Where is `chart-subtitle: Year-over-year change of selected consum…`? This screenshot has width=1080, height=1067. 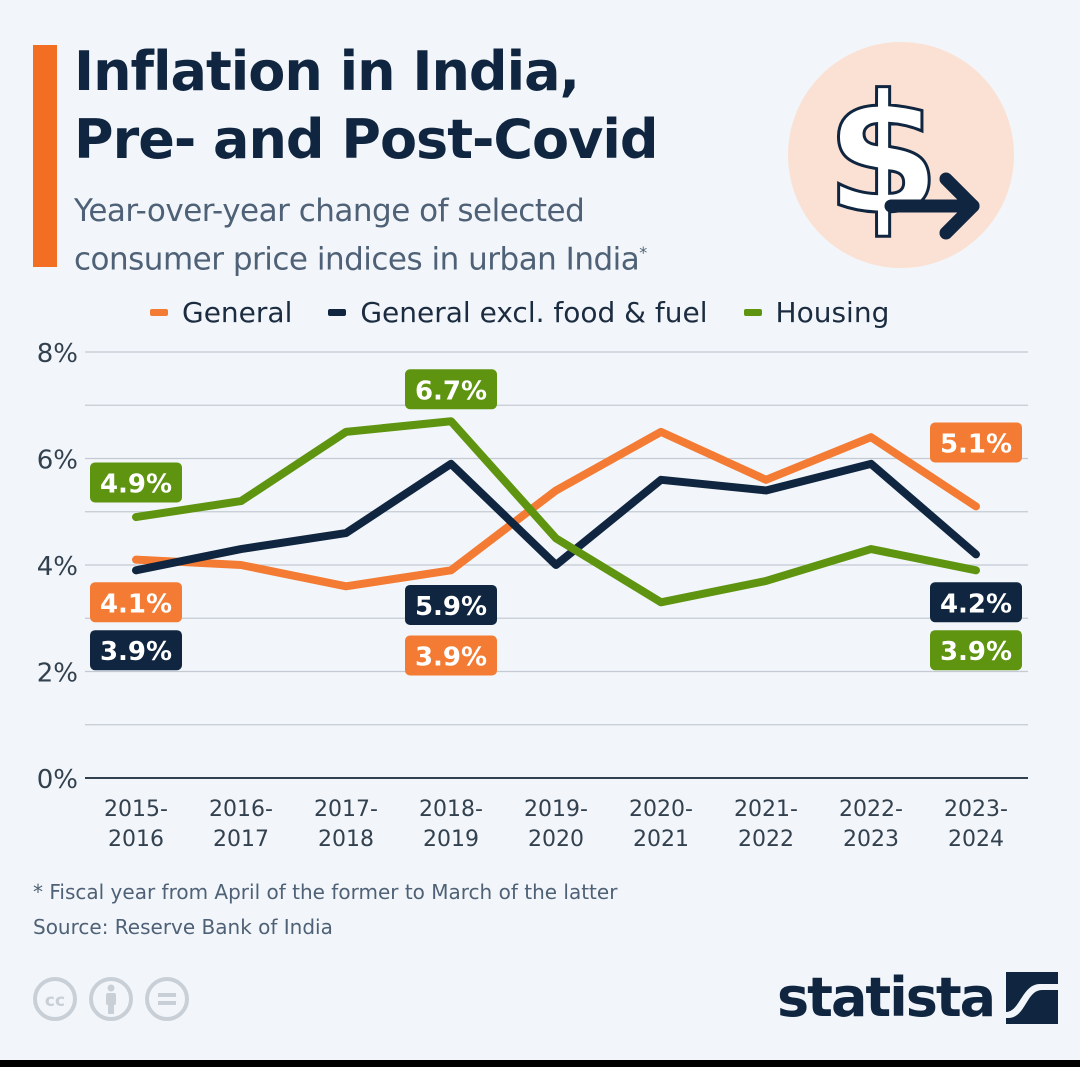 chart-subtitle: Year-over-year change of selected consum… is located at coordinates (360, 235).